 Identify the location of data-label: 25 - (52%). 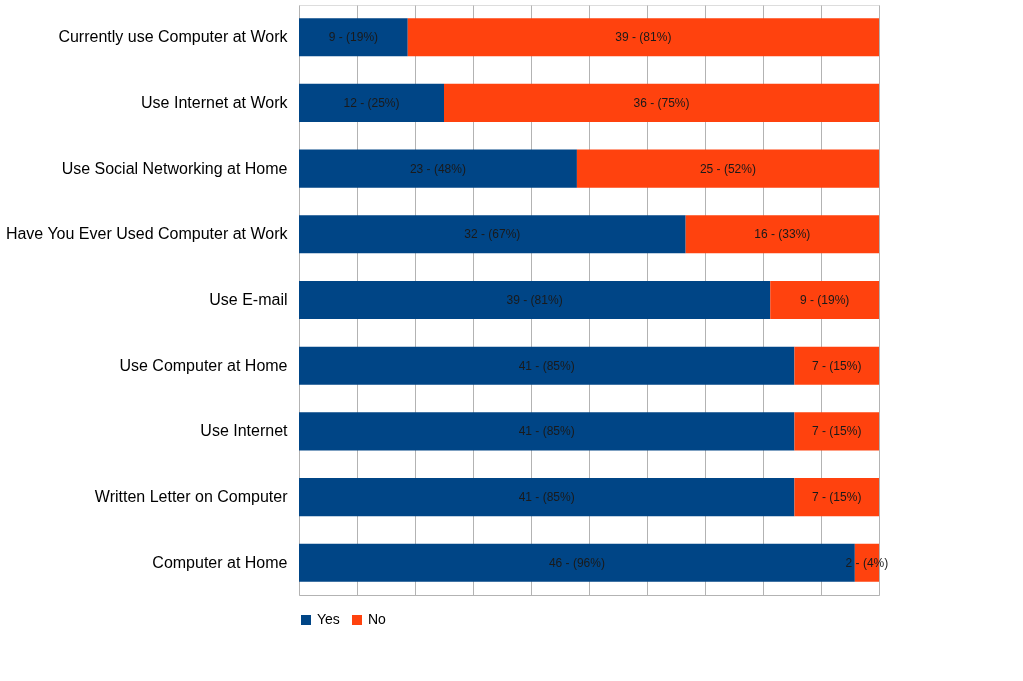
(727, 168).